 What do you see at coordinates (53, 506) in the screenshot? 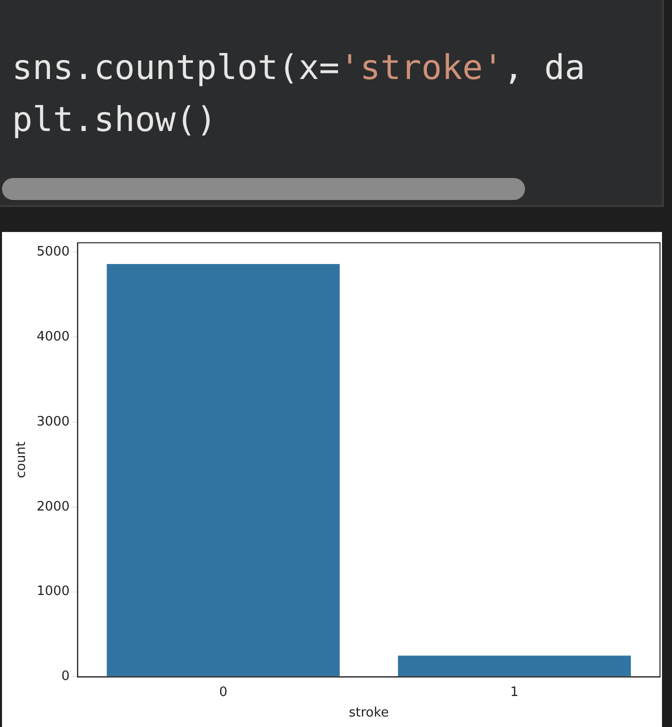
I see `y-tick-label: 2000` at bounding box center [53, 506].